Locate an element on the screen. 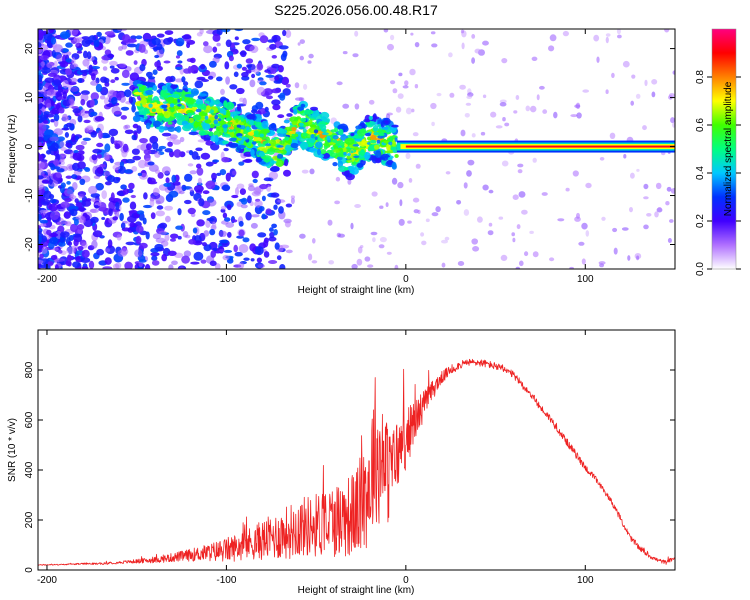 This screenshot has height=600, width=750. x-tick-label: 100 is located at coordinates (585, 279).